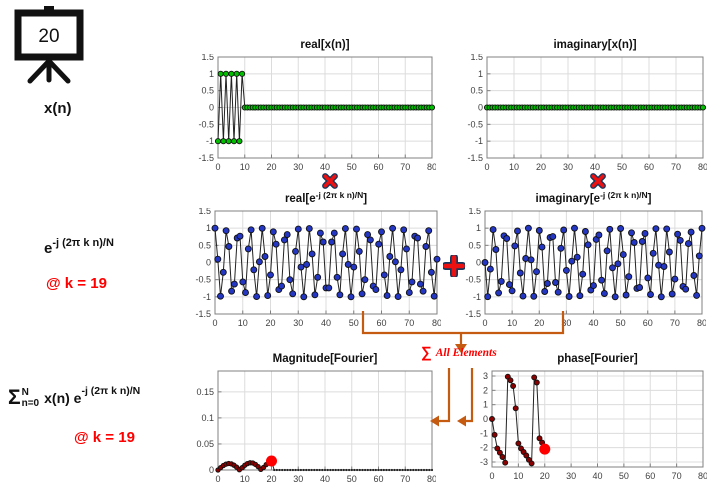  Describe the element at coordinates (205, 444) in the screenshot. I see `svg-text: 0.05` at that location.